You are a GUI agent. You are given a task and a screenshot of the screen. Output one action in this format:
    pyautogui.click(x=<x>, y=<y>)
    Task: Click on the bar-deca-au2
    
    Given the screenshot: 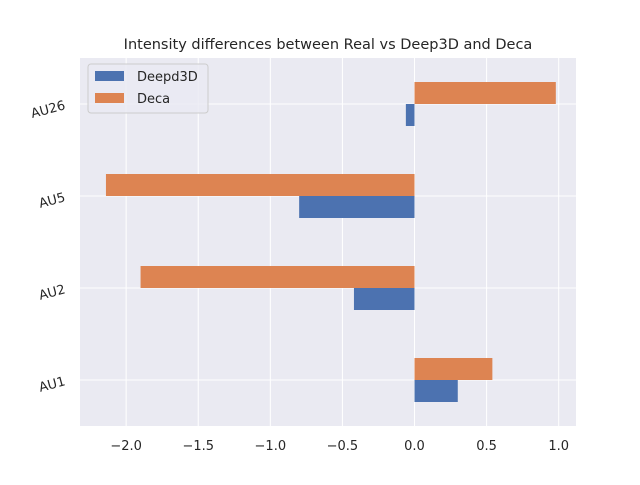 What is the action you would take?
    pyautogui.click(x=277, y=277)
    